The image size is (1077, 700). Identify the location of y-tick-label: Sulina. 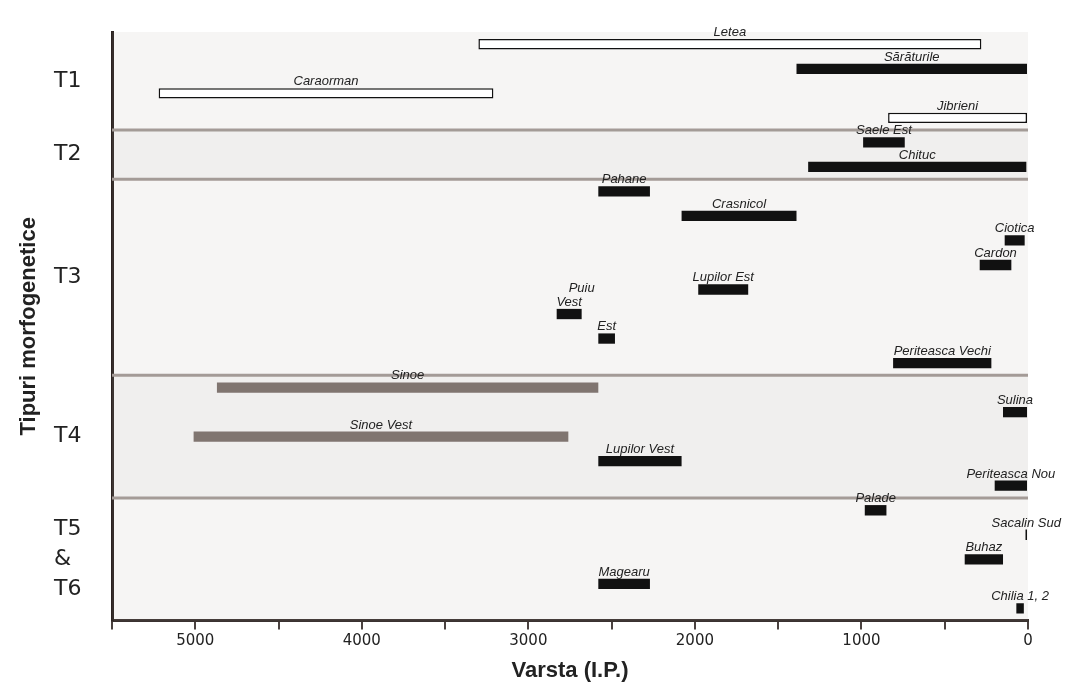
(1015, 399).